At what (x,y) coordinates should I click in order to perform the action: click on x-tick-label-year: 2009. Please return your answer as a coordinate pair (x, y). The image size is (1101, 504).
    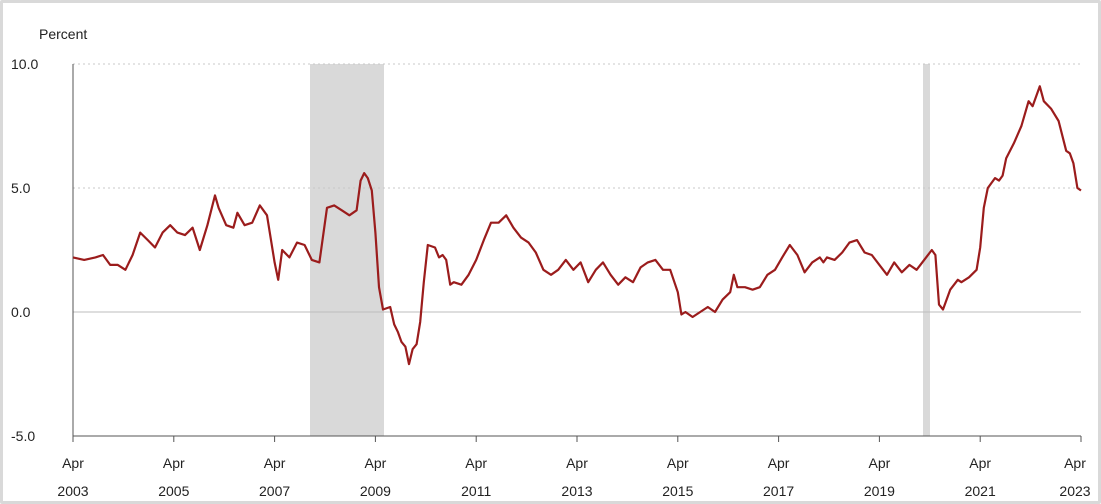
    Looking at the image, I should click on (375, 491).